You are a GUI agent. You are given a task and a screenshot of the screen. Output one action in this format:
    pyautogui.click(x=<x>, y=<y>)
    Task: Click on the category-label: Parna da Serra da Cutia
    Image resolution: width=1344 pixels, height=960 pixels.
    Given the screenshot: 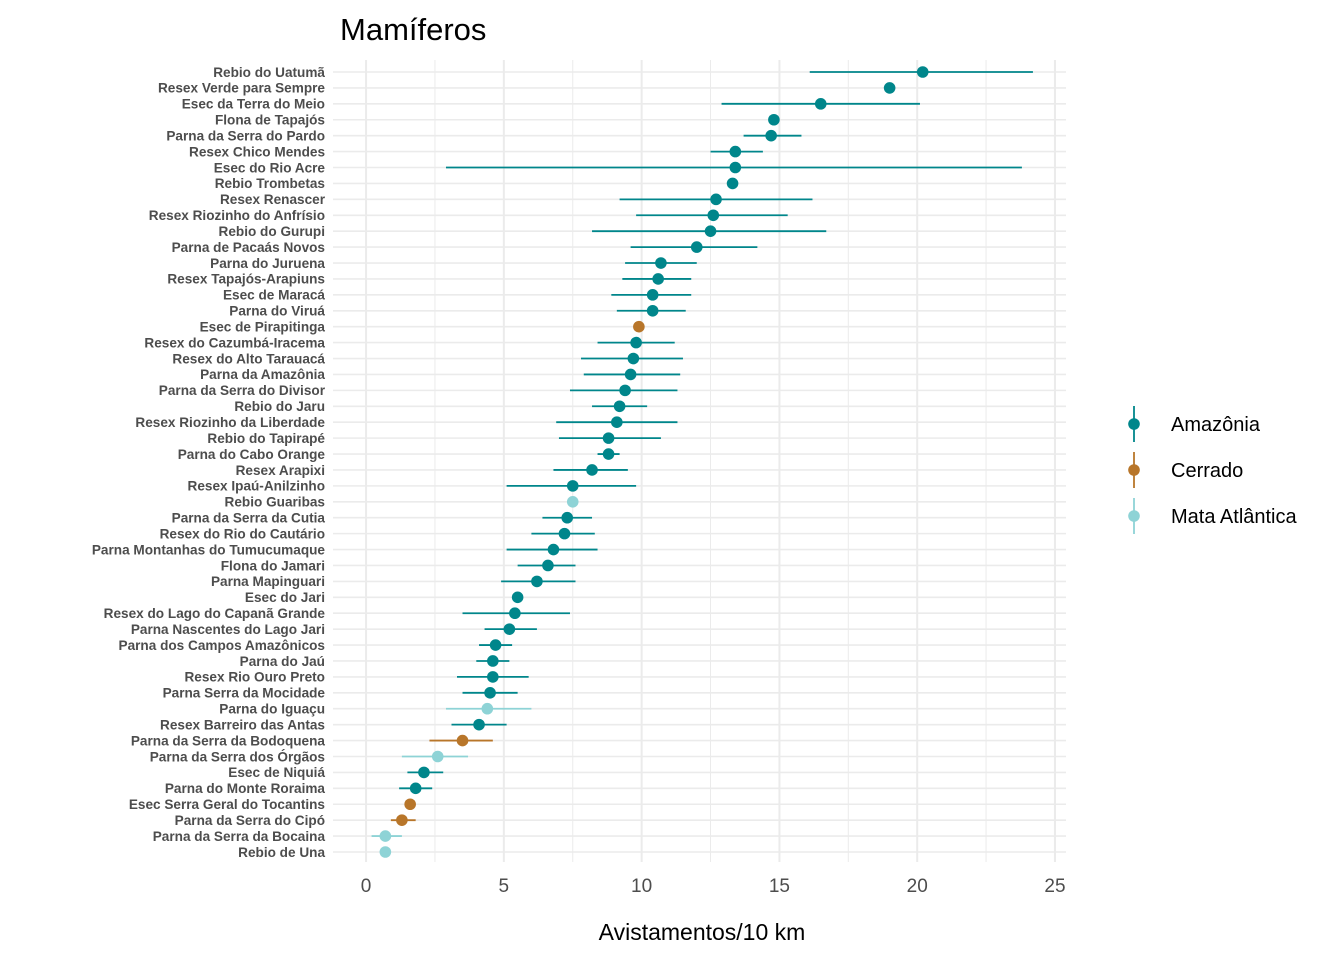 What is the action you would take?
    pyautogui.click(x=249, y=518)
    